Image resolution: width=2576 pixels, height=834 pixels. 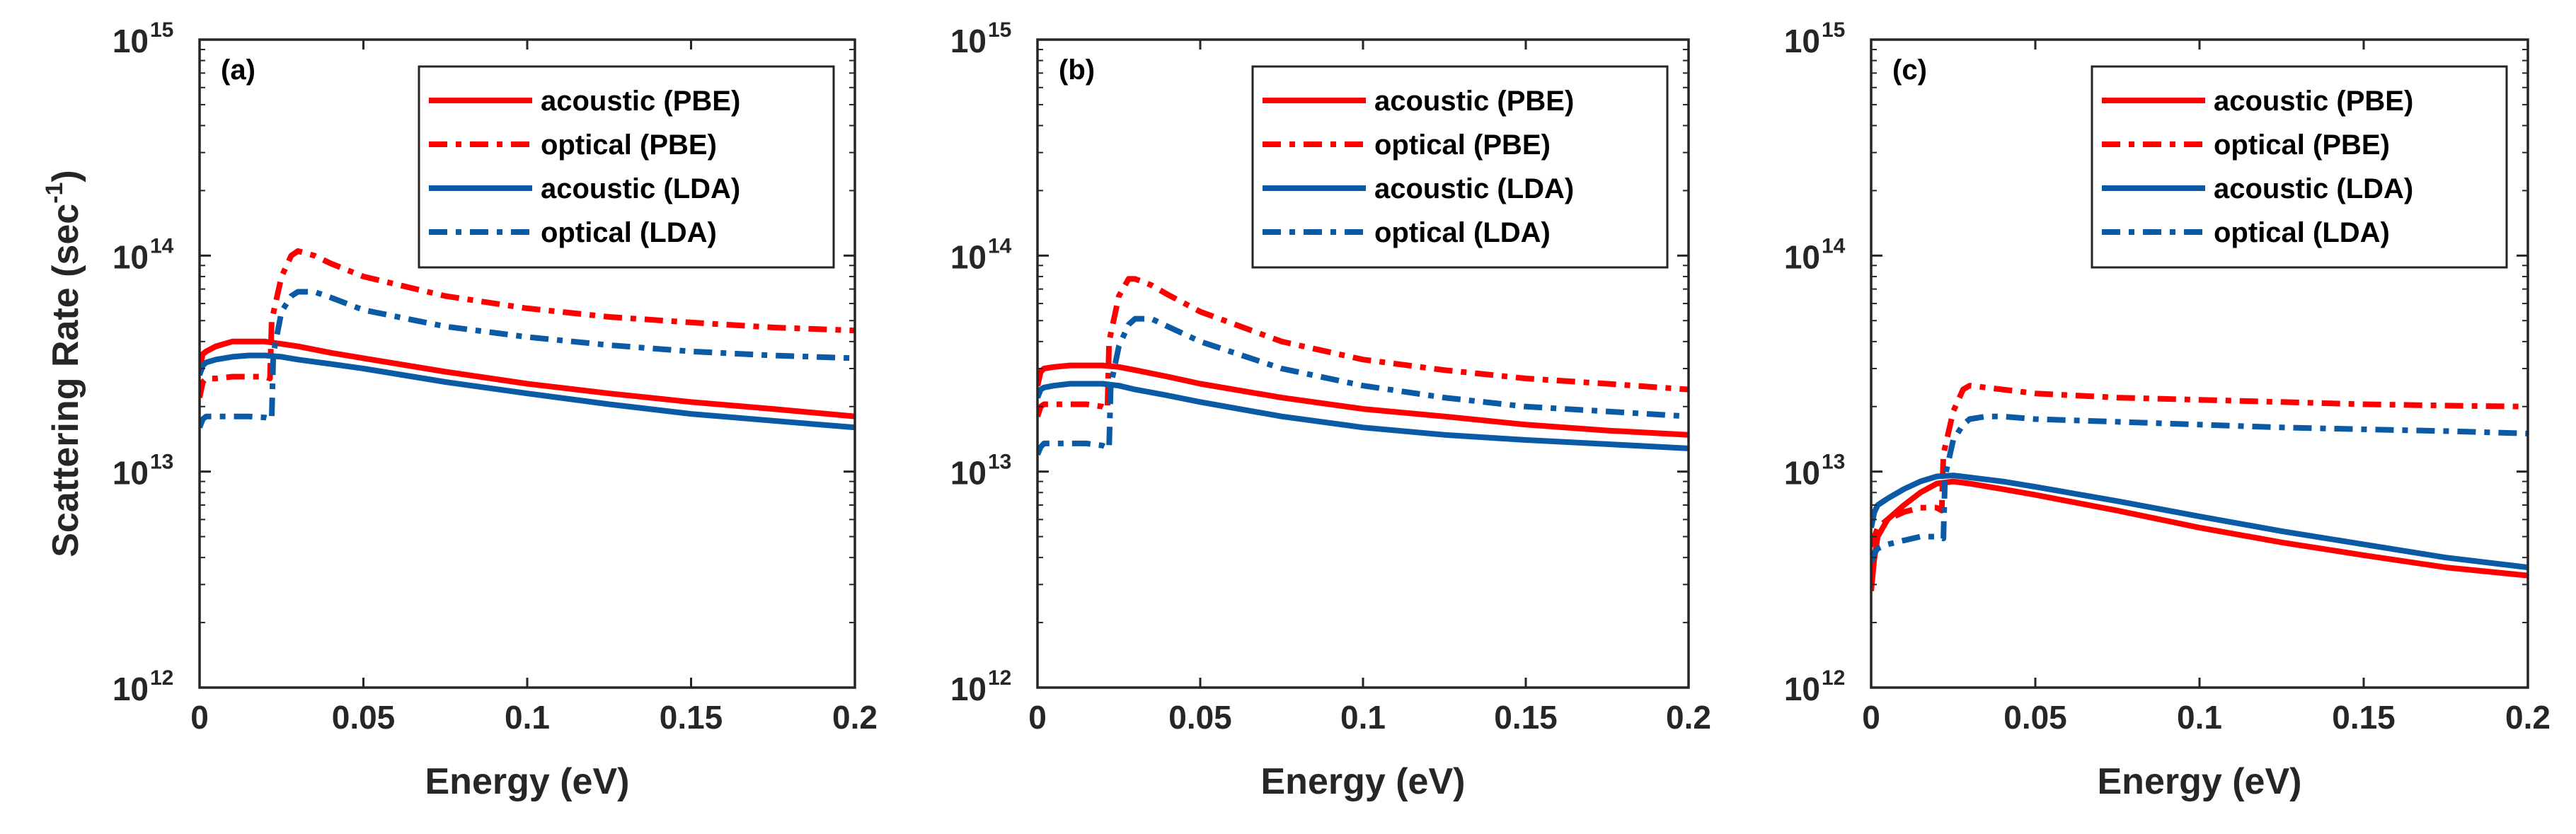 What do you see at coordinates (64, 364) in the screenshot?
I see `y-axis-title: Scattering Rate (sec-1)` at bounding box center [64, 364].